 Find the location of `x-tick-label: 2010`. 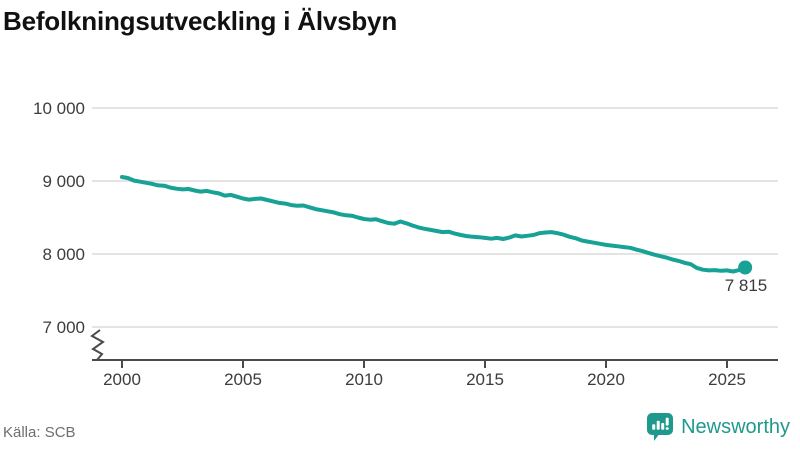

x-tick-label: 2010 is located at coordinates (364, 379).